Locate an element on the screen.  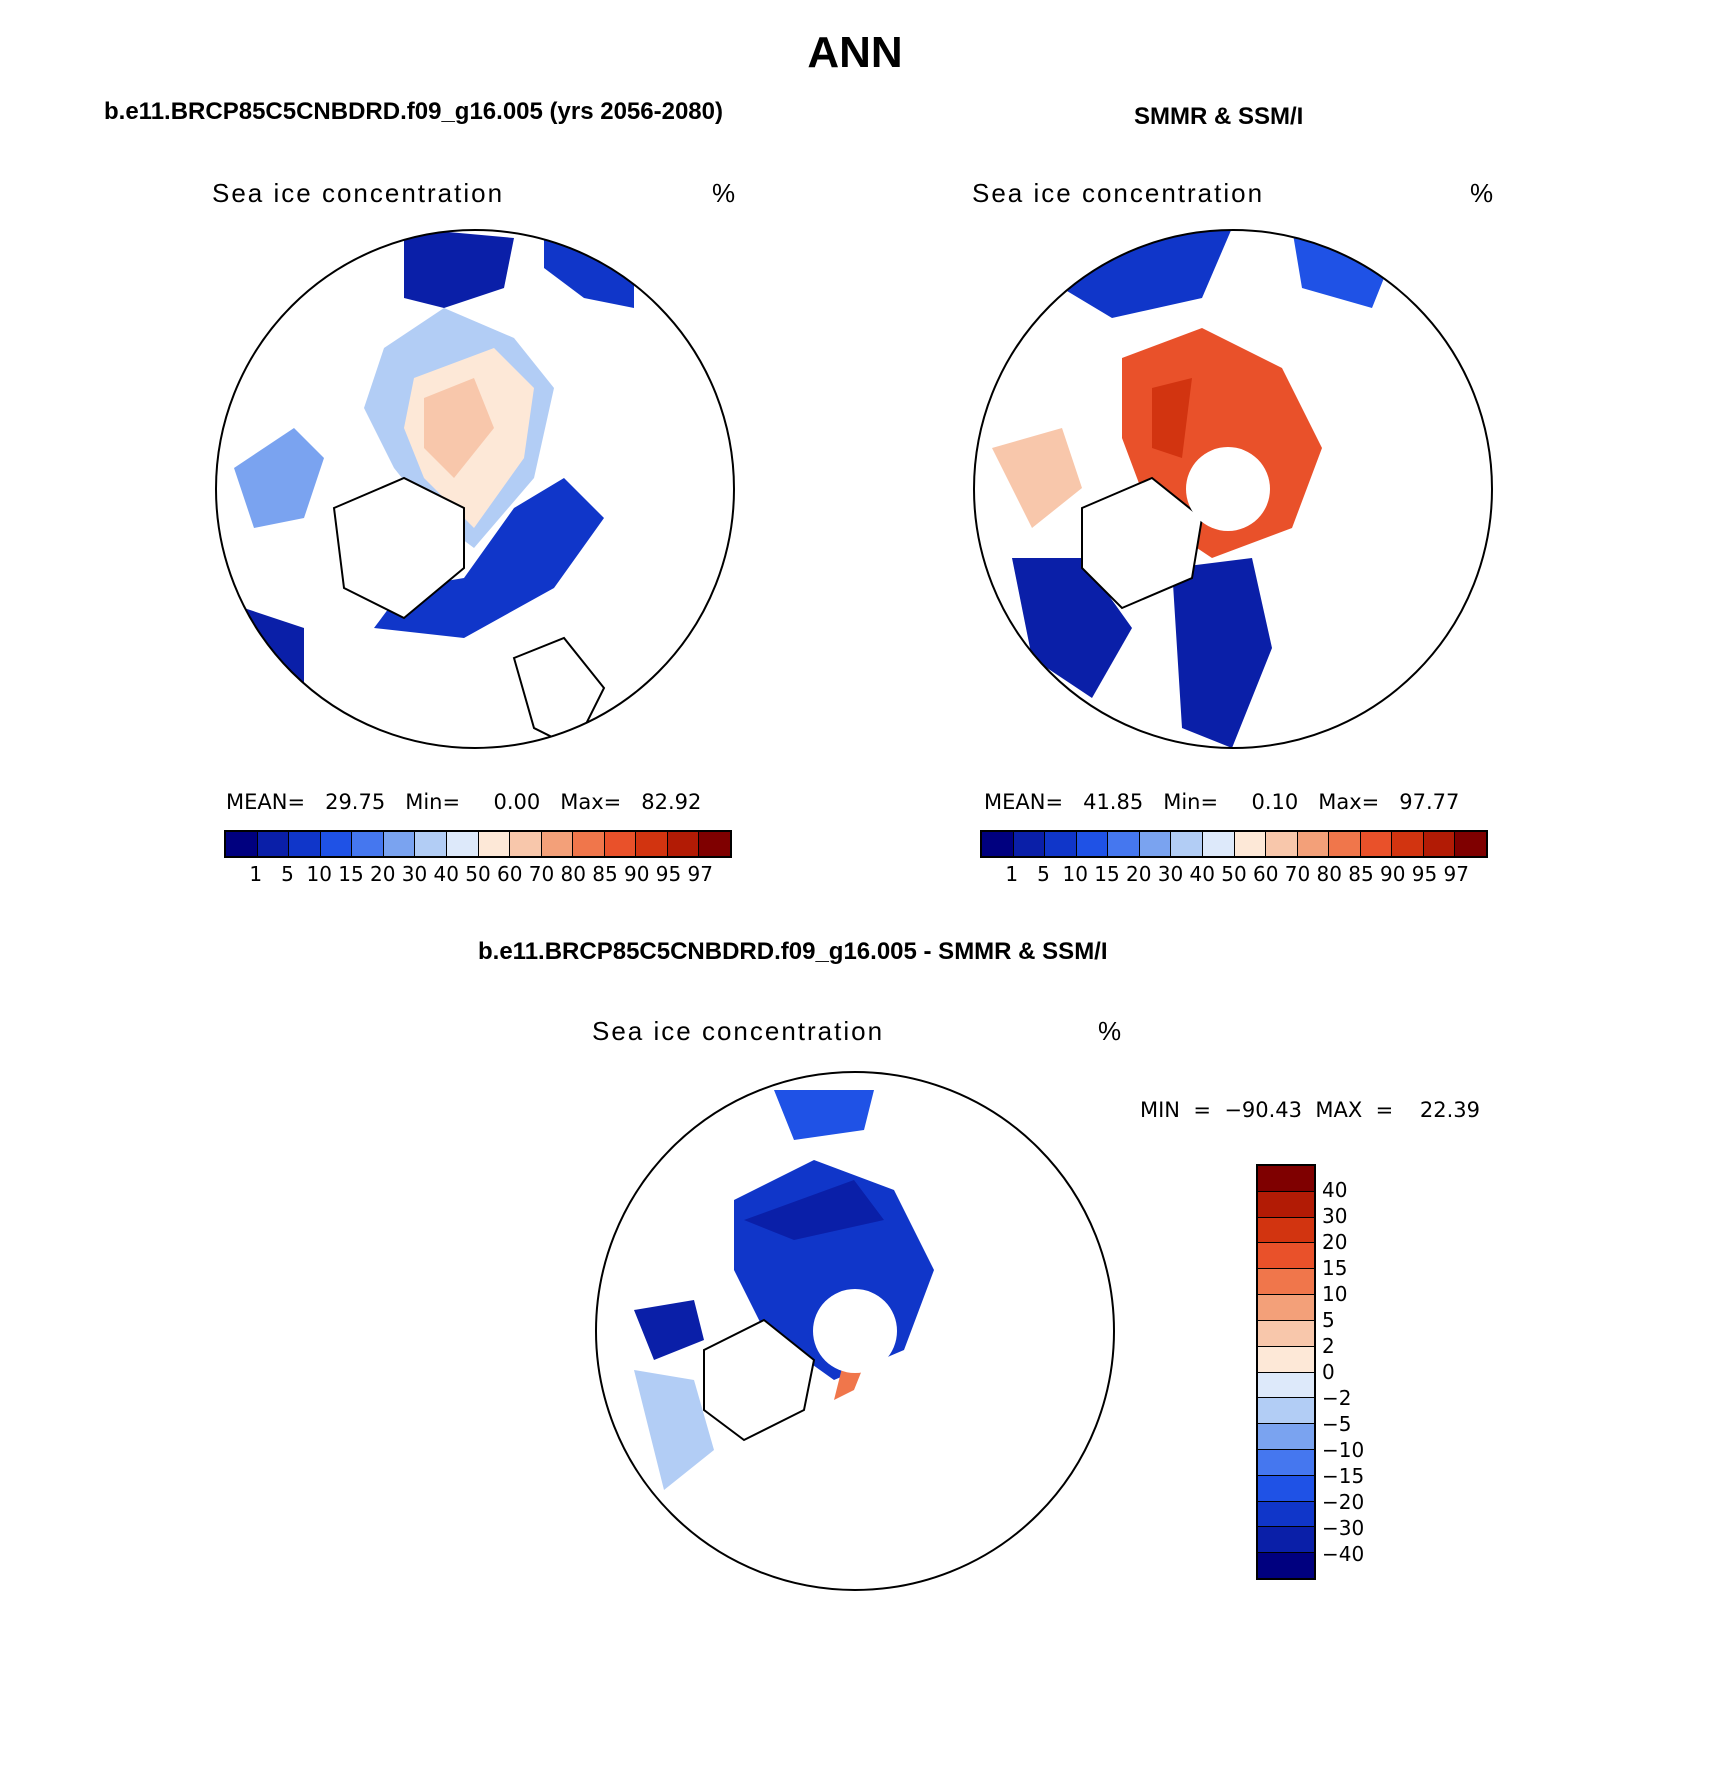
diff-labrador-change is located at coordinates (674, 1430).